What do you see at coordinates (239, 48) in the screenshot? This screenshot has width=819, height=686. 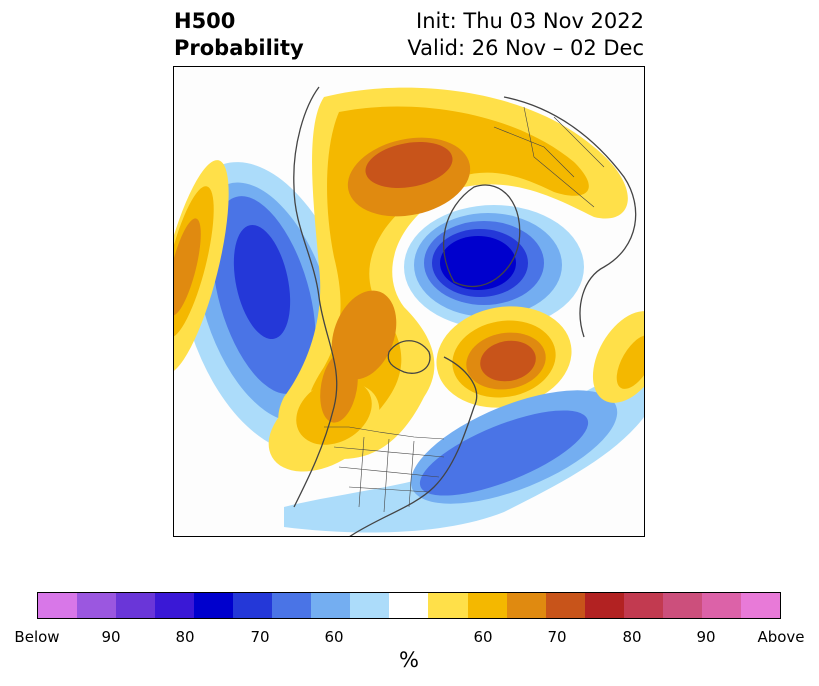 I see `product-title: Probability` at bounding box center [239, 48].